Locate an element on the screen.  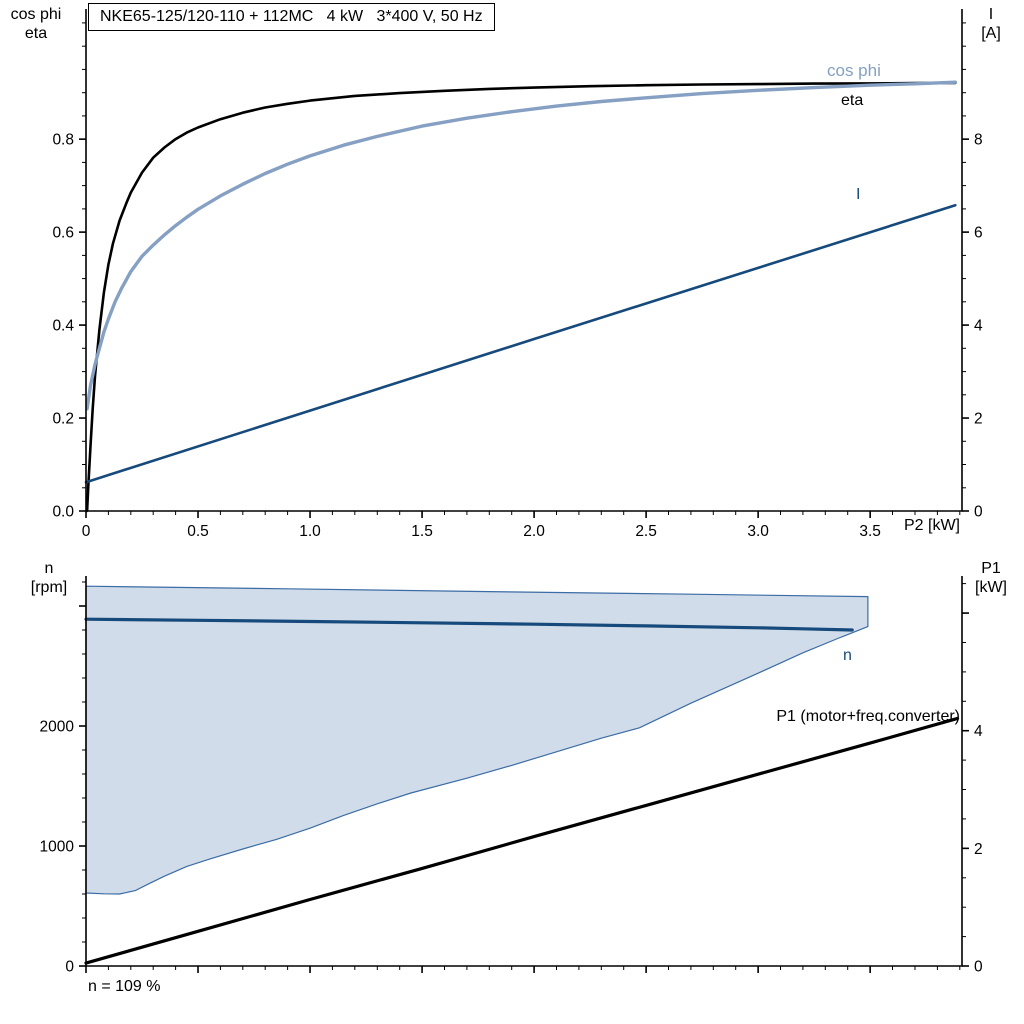
axis-label-current: I is located at coordinates (991, 14).